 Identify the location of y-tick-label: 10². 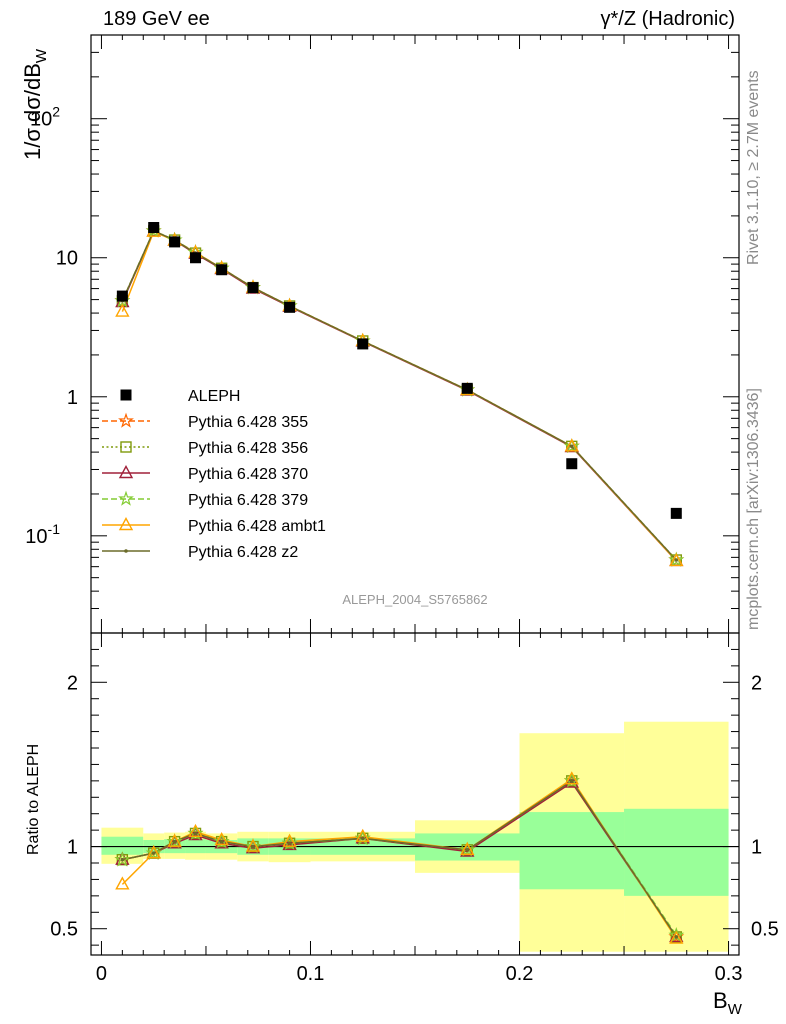
(45, 117).